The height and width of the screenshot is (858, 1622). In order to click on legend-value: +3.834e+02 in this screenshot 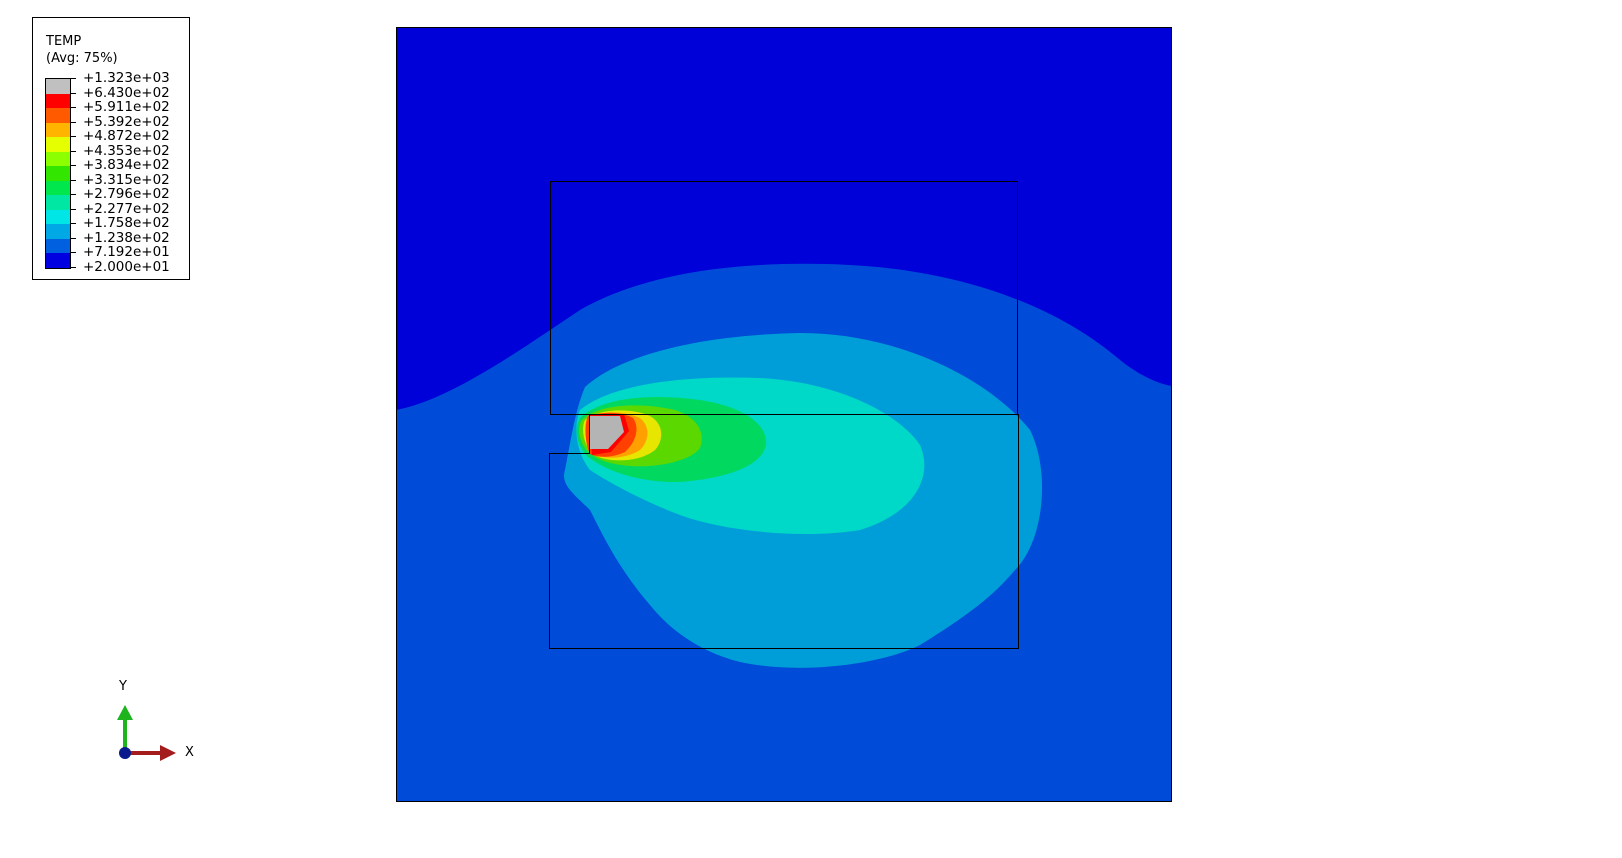, I will do `click(126, 165)`.